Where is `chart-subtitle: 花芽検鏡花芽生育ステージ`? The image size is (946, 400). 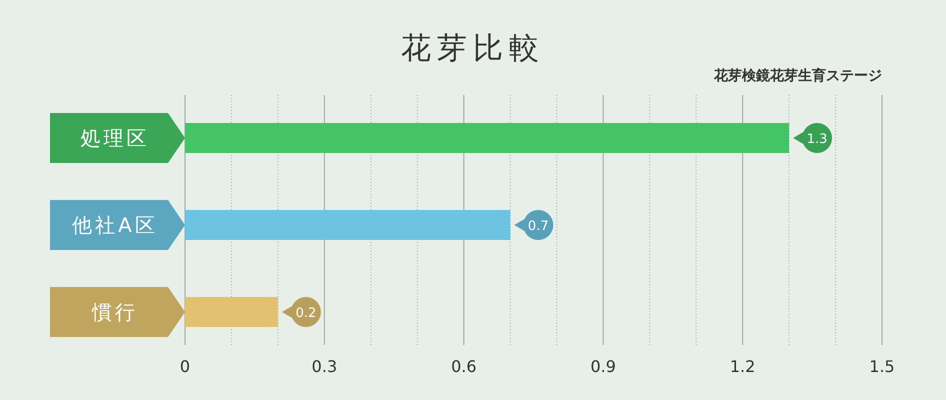
chart-subtitle: 花芽検鏡花芽生育ステージ is located at coordinates (797, 75).